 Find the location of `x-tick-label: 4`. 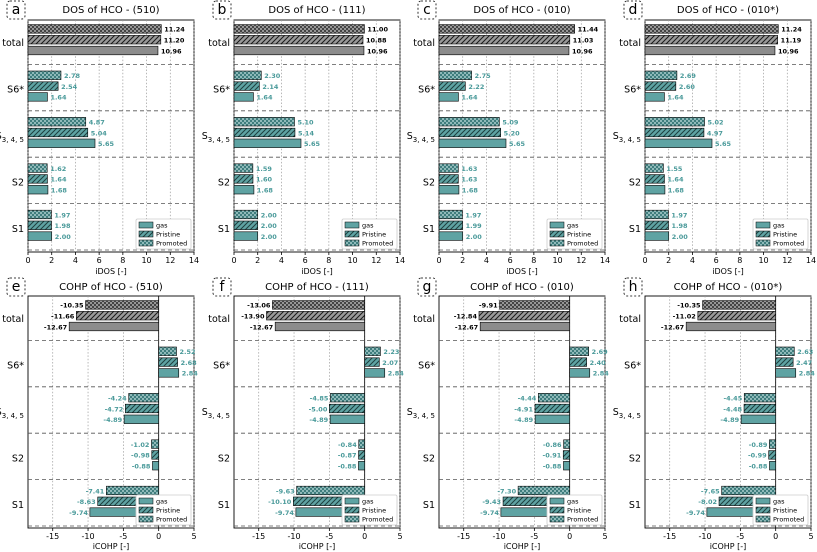

x-tick-label: 4 is located at coordinates (692, 260).